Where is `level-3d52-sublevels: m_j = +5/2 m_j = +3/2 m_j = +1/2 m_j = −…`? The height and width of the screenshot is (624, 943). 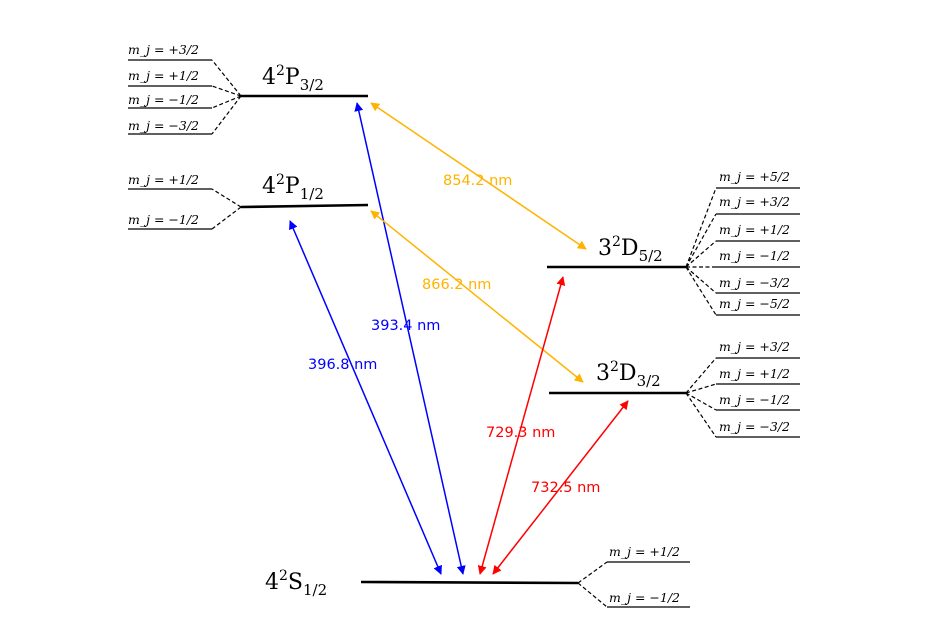 level-3d52-sublevels: m_j = +5/2 m_j = +3/2 m_j = +1/2 m_j = −… is located at coordinates (742, 242).